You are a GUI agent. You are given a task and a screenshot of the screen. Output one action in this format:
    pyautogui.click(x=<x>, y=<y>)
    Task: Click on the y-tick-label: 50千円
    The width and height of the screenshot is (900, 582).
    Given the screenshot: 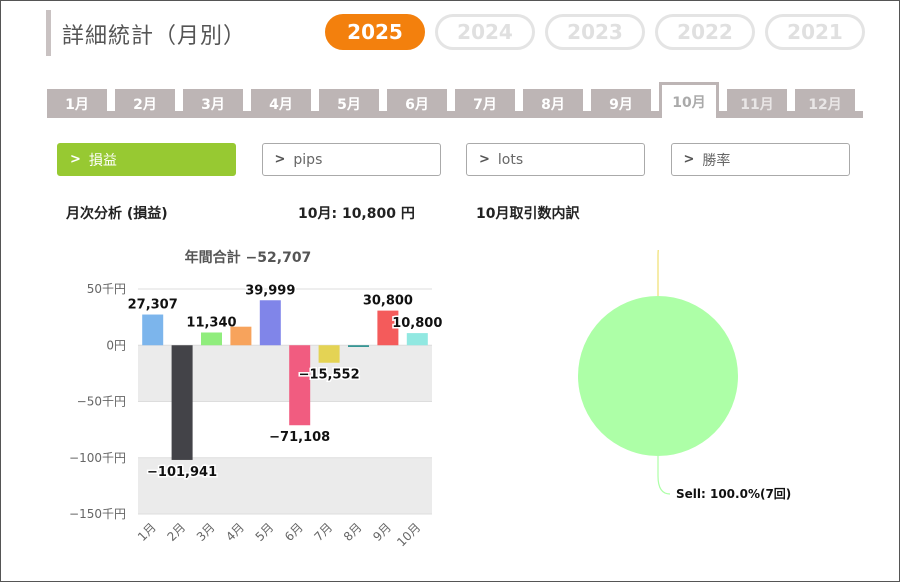 What is the action you would take?
    pyautogui.click(x=106, y=289)
    